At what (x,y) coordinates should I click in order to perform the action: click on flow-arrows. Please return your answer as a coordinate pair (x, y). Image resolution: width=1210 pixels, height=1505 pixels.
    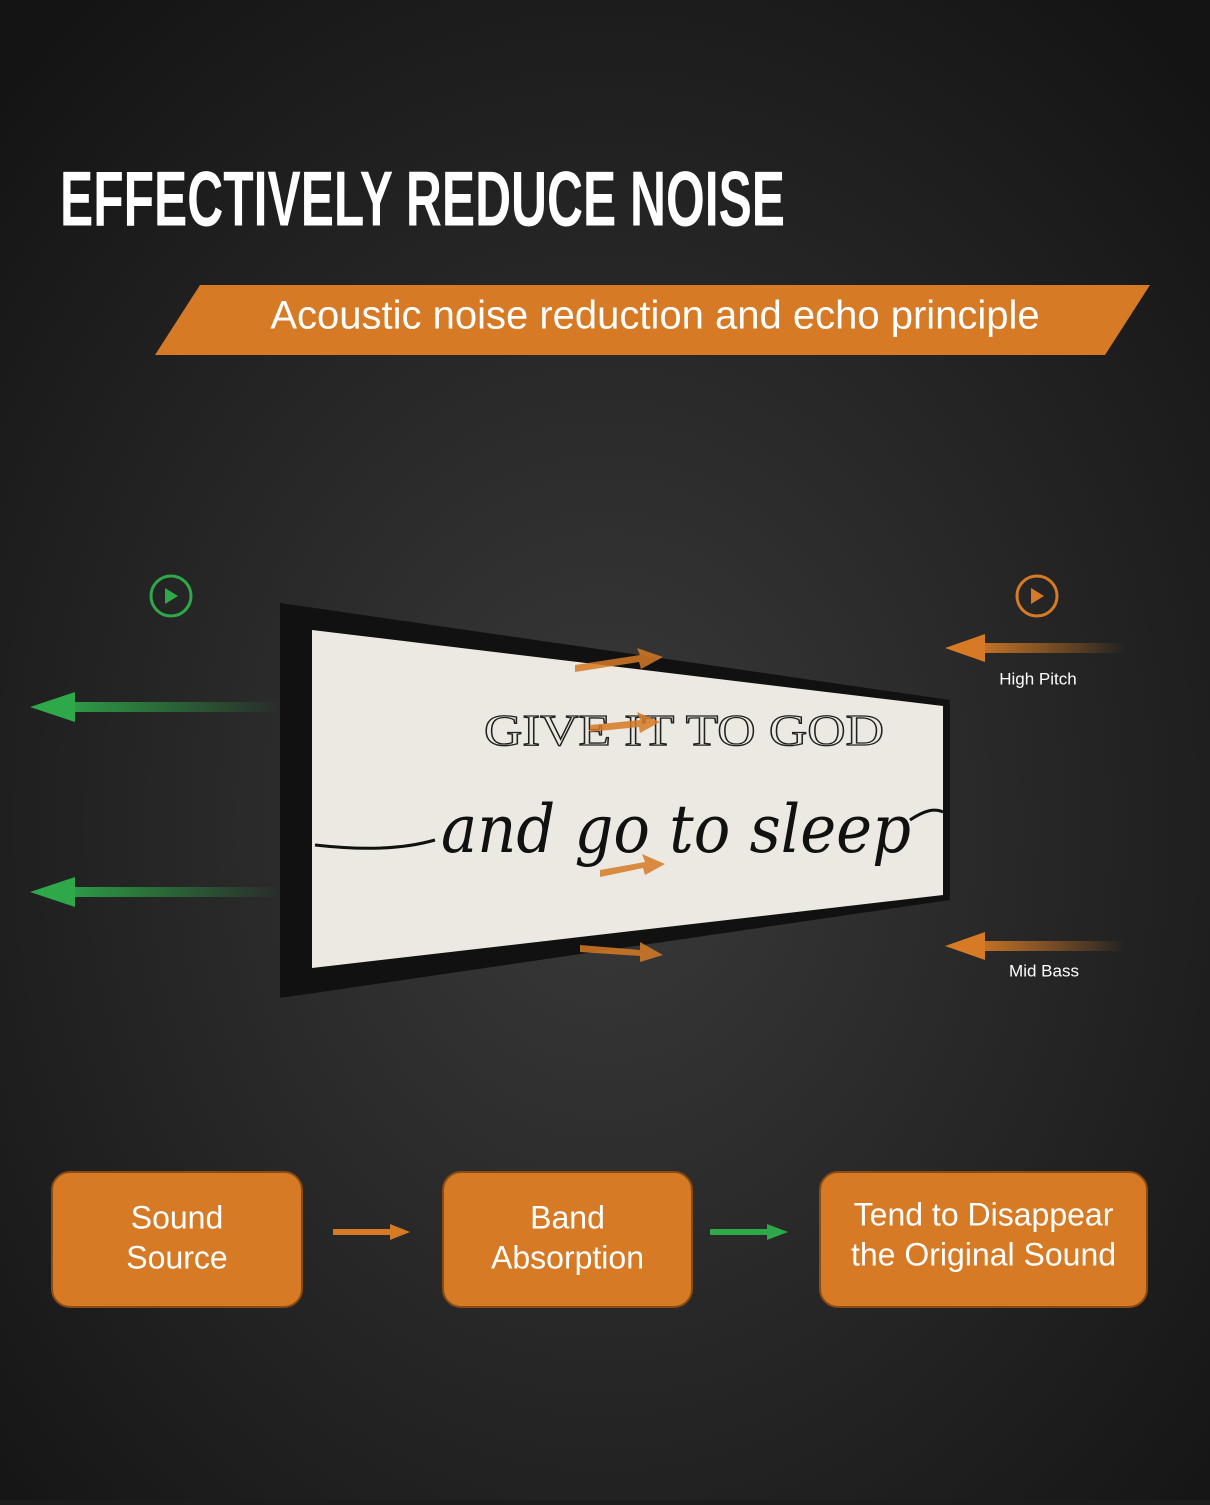
    Looking at the image, I should click on (560, 1232).